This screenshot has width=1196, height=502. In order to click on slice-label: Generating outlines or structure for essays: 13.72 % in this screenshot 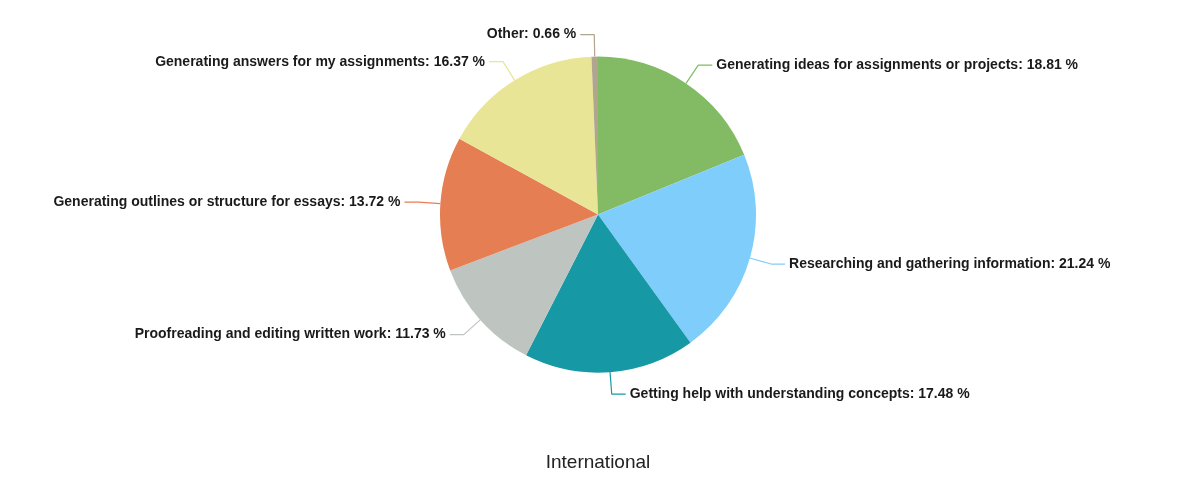, I will do `click(227, 200)`.